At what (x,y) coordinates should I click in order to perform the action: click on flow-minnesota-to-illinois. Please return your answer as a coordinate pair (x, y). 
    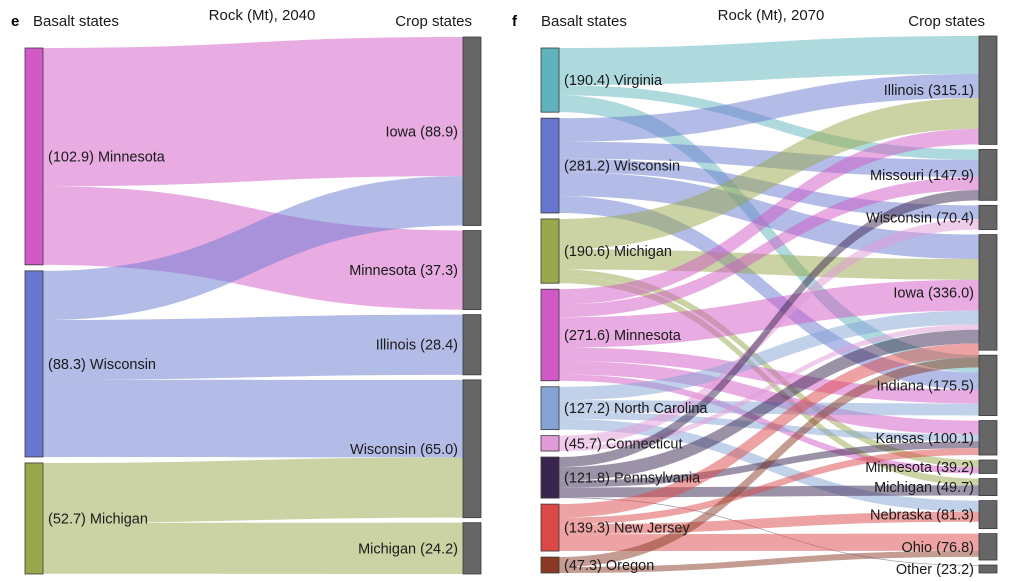
    Looking at the image, I should click on (769, 216).